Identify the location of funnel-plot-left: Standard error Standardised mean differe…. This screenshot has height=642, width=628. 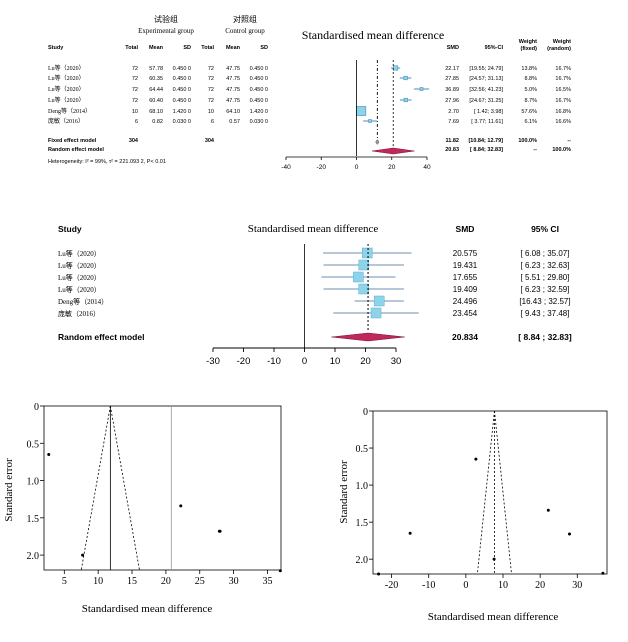
(142, 508).